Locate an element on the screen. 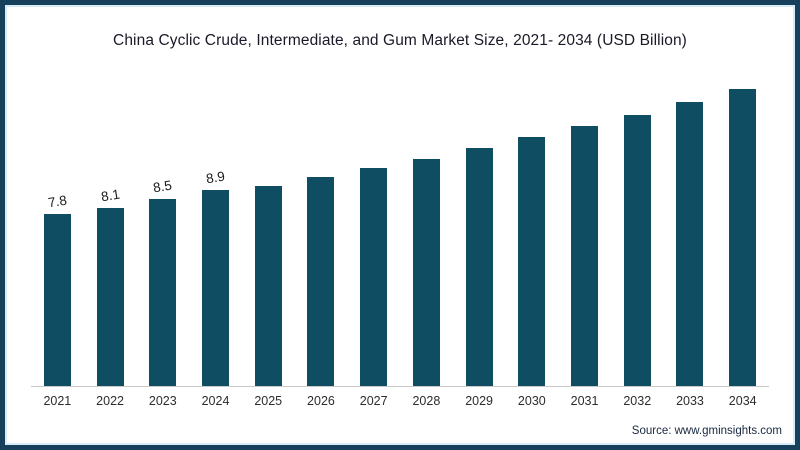  bar-column: 8.1 is located at coordinates (110, 286).